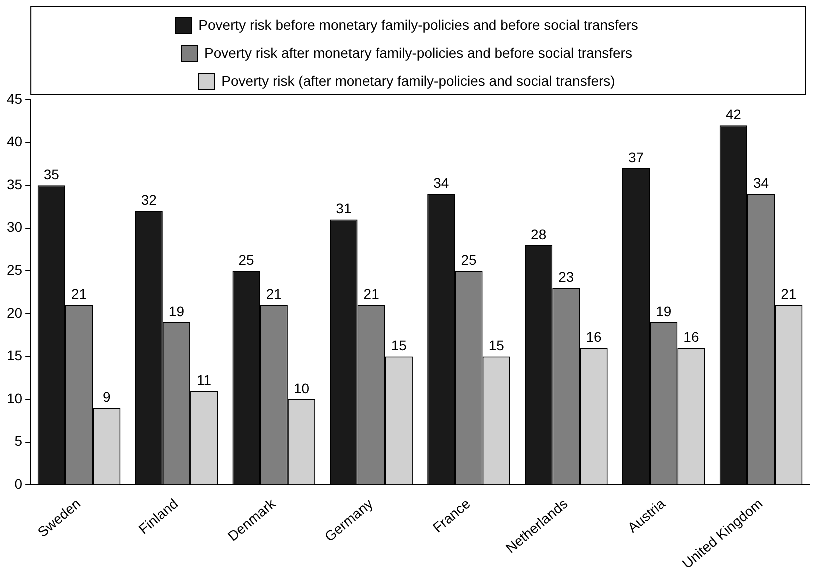 This screenshot has height=580, width=825. Describe the element at coordinates (14, 98) in the screenshot. I see `y-tick-label: 45` at that location.